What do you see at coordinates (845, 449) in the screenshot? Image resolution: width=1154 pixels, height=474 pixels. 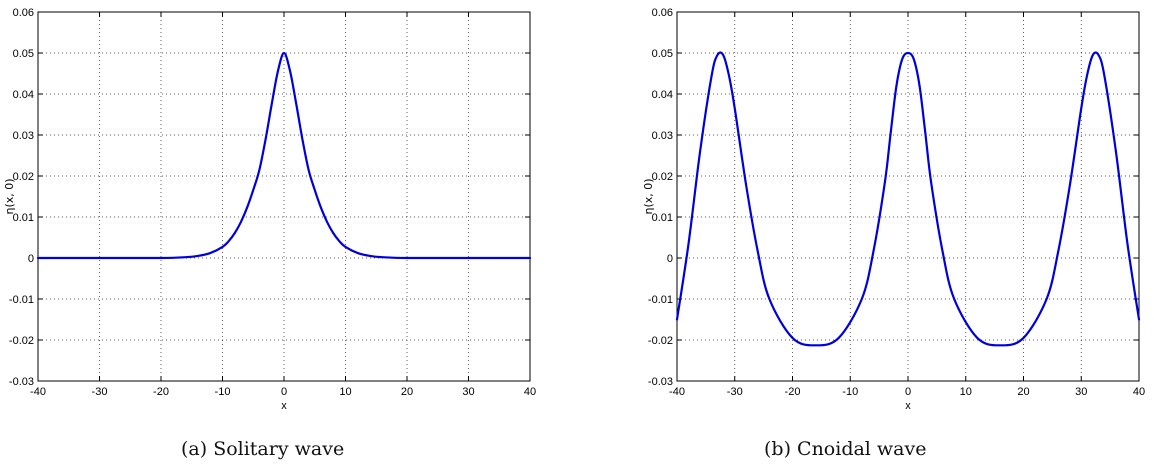 I see `caption-cnoidal-wave: (b) Cnoidal wave` at bounding box center [845, 449].